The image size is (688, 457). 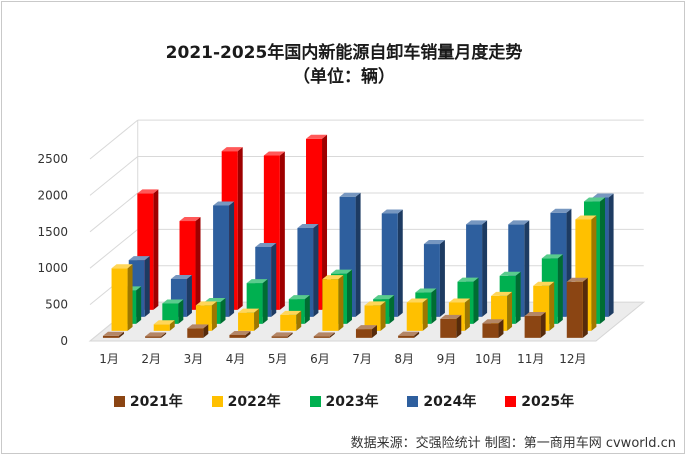 I want to click on x-tick-label: 4月, so click(x=236, y=359).